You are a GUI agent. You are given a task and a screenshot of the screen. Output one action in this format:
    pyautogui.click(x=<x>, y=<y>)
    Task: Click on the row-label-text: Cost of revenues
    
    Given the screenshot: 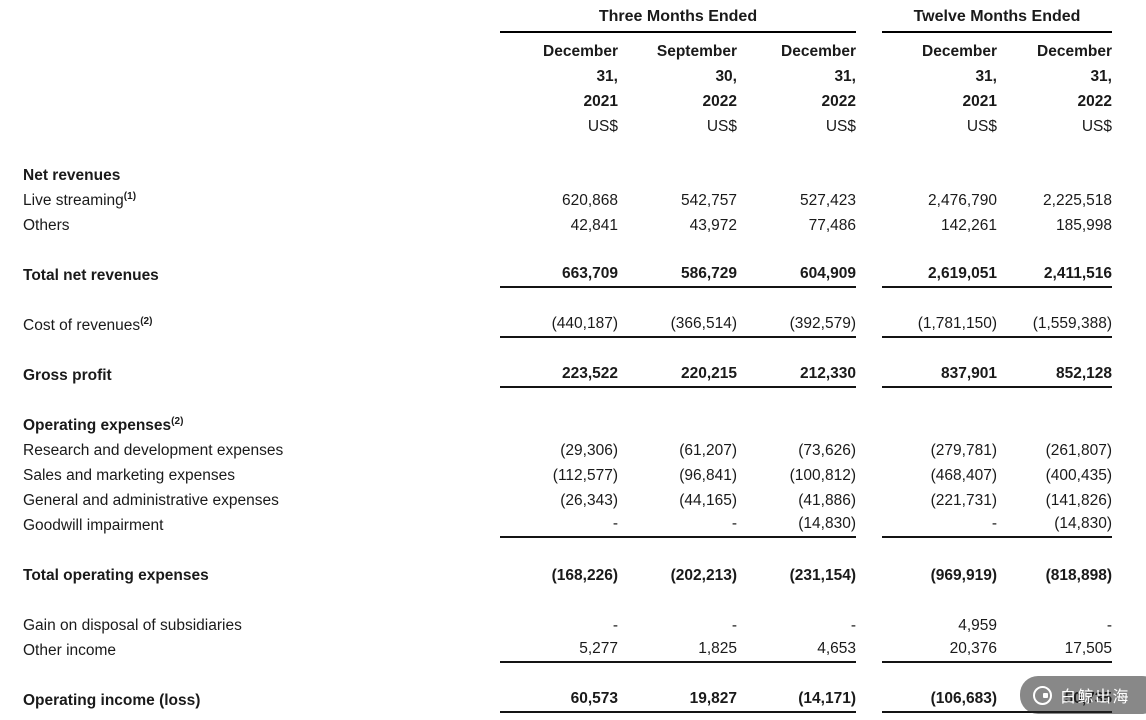 What is the action you would take?
    pyautogui.click(x=82, y=325)
    